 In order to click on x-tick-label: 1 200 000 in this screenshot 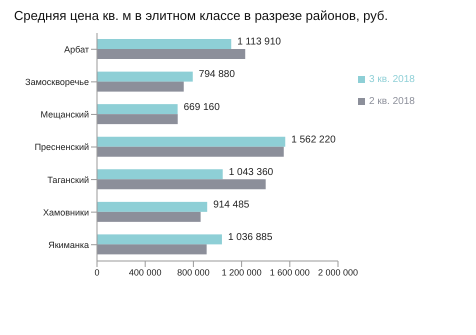, I will do `click(242, 272)`.